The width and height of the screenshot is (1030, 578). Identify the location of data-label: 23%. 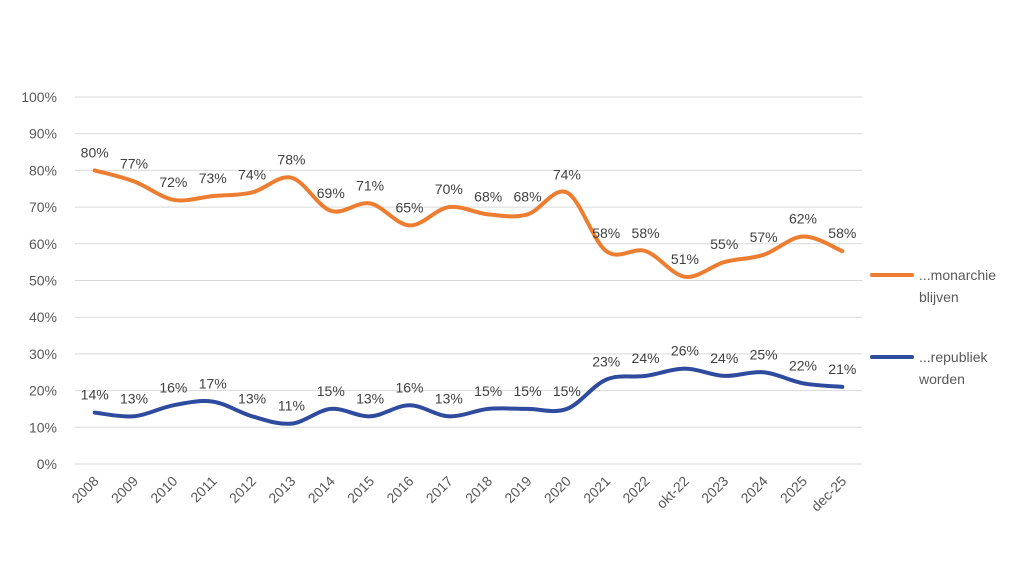
(606, 362).